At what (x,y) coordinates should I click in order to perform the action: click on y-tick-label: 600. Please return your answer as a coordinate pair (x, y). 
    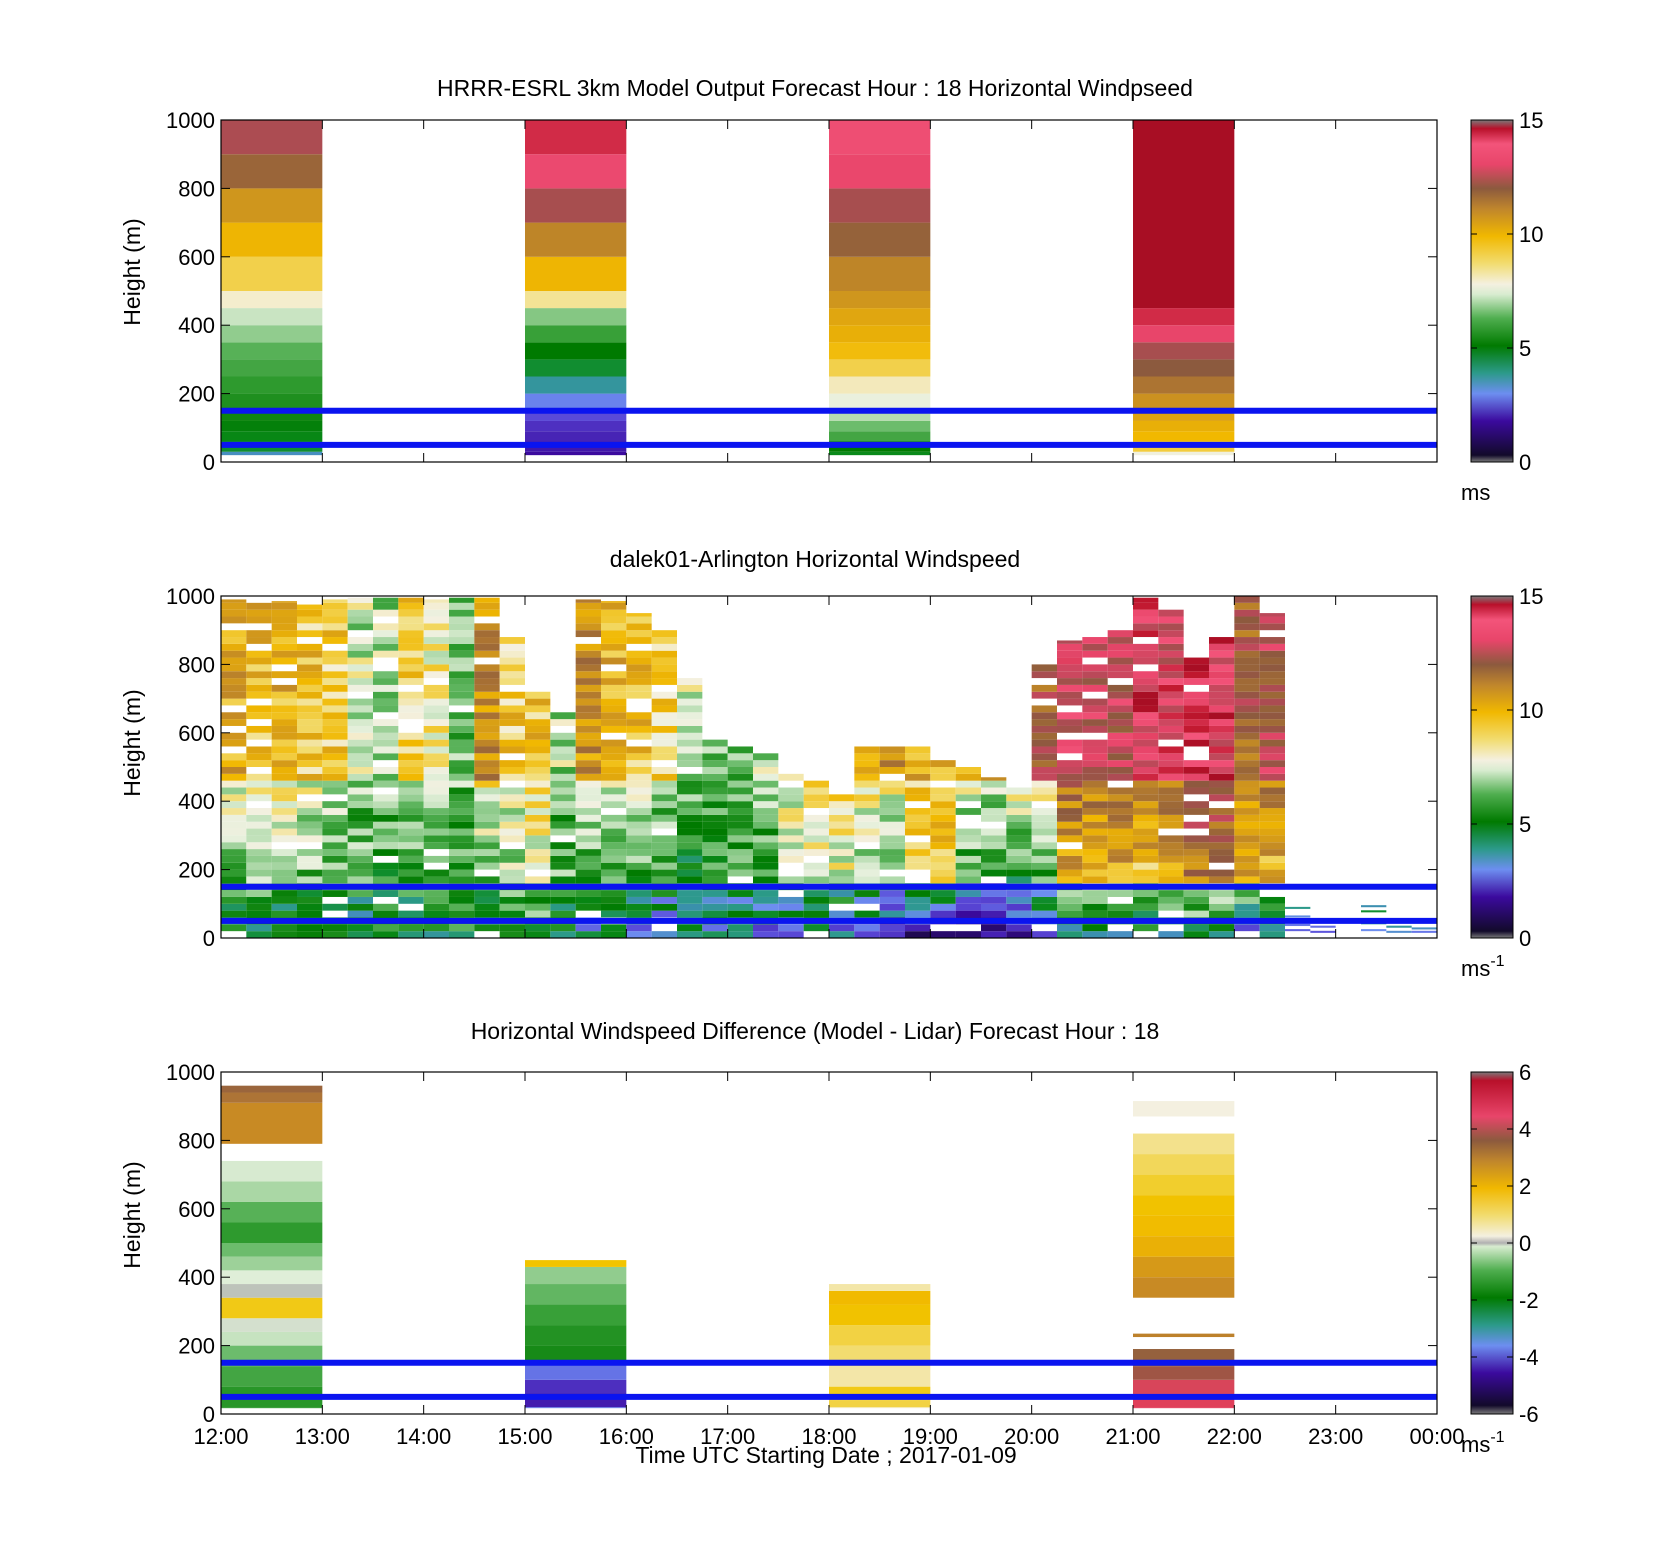
    Looking at the image, I should click on (196, 1209).